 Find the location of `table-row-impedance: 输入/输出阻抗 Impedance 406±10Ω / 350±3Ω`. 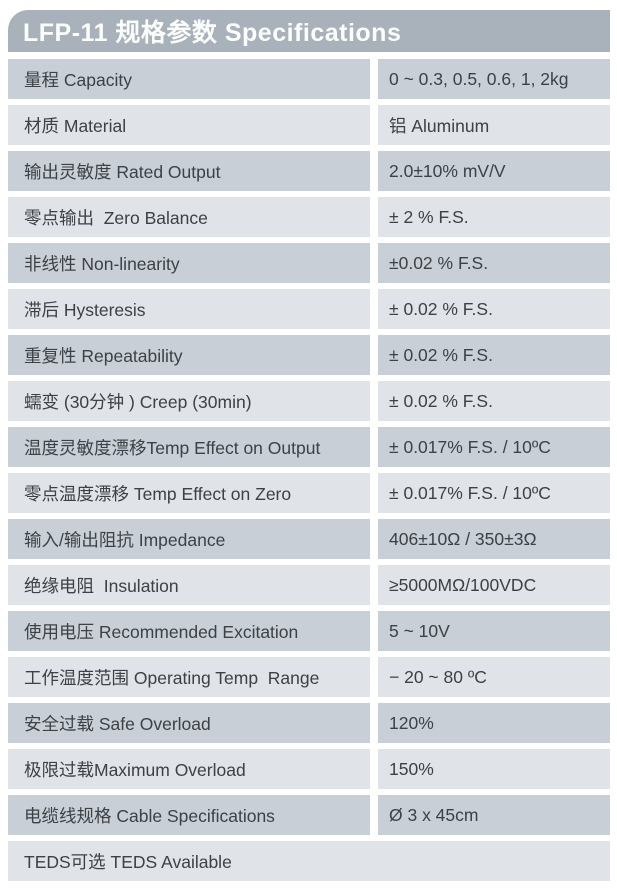

table-row-impedance: 输入/输出阻抗 Impedance 406±10Ω / 350±3Ω is located at coordinates (309, 539).